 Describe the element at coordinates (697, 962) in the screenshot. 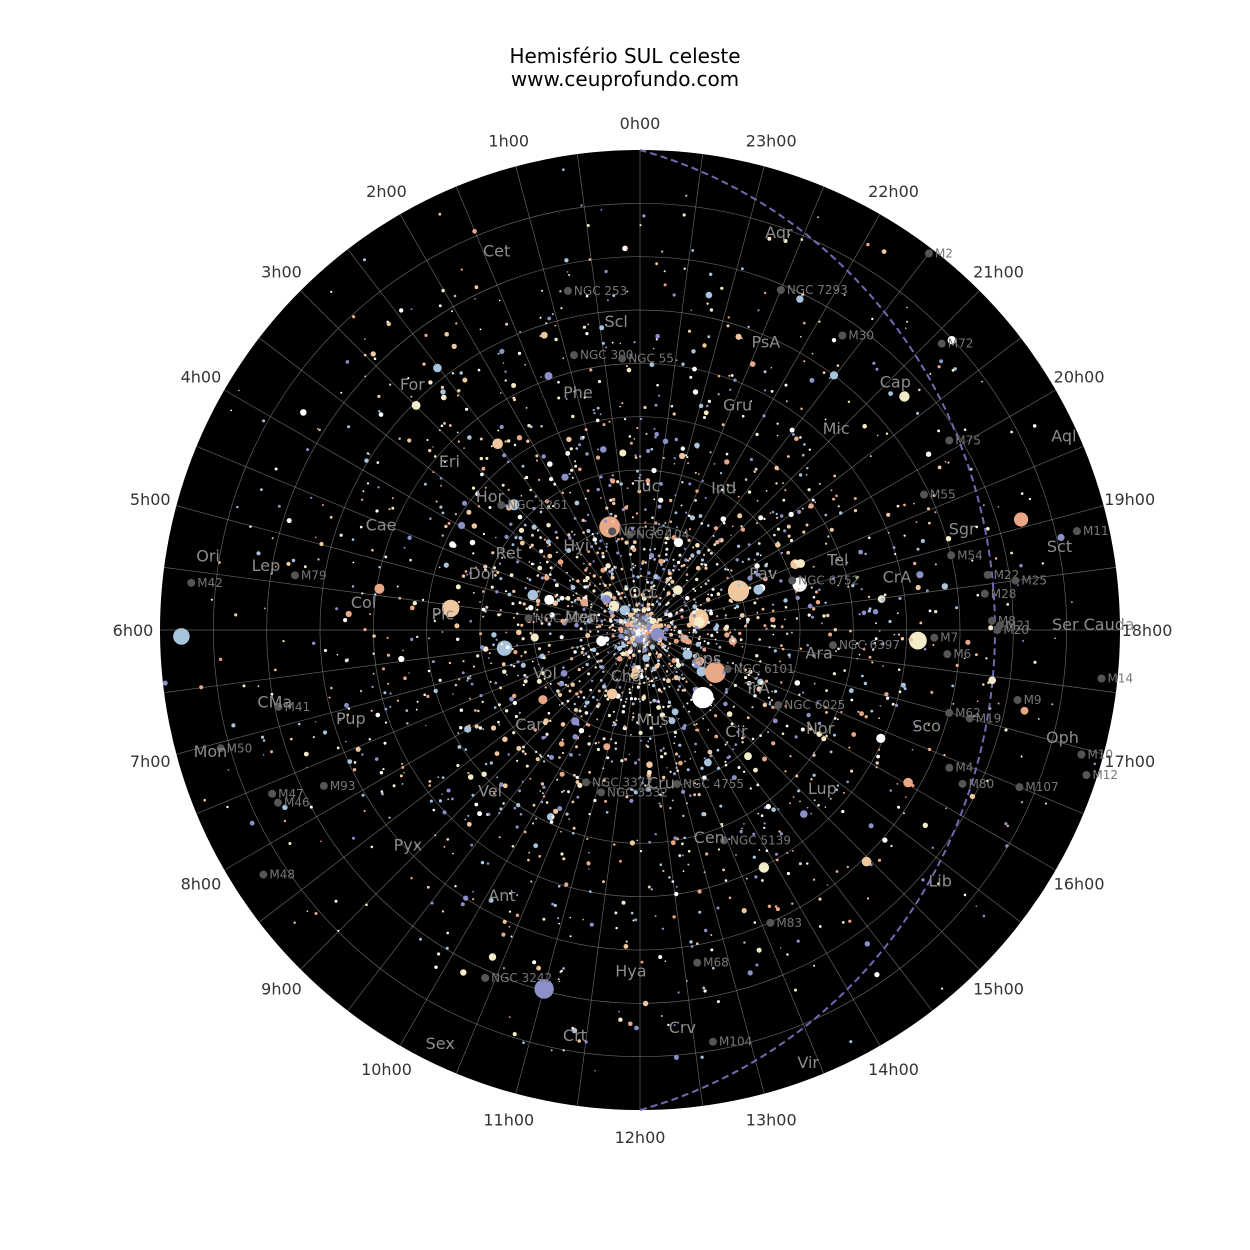

I see `deep-sky-marker` at that location.